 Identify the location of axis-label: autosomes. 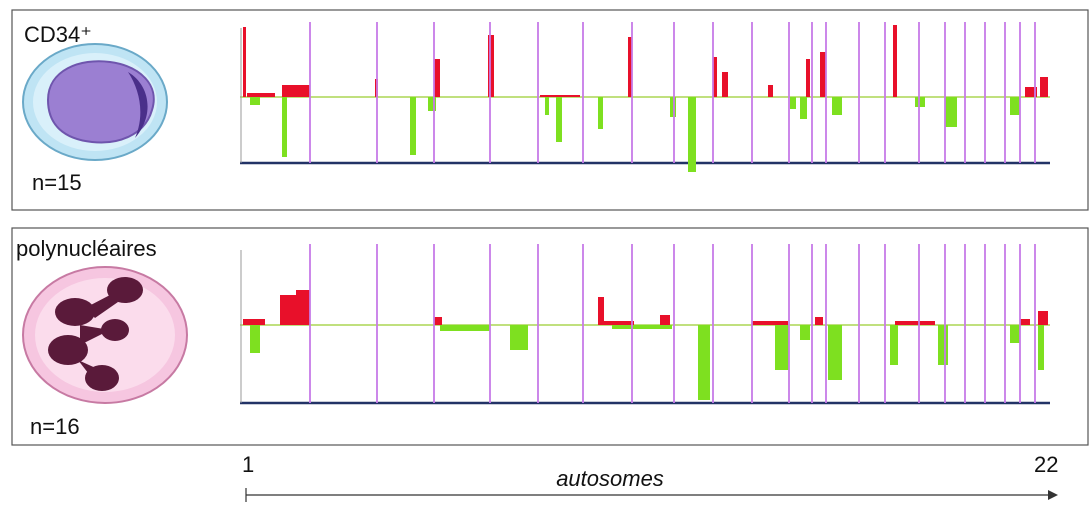
(610, 478).